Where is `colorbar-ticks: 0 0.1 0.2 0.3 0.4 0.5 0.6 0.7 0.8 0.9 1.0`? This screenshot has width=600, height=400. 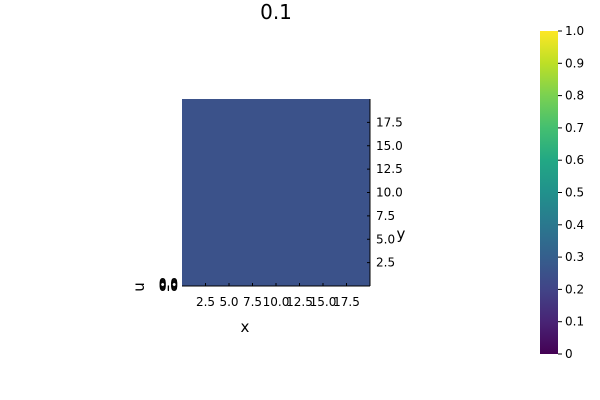
colorbar-ticks: 0 0.1 0.2 0.3 0.4 0.5 0.6 0.7 0.8 0.9 1.0 is located at coordinates (571, 192).